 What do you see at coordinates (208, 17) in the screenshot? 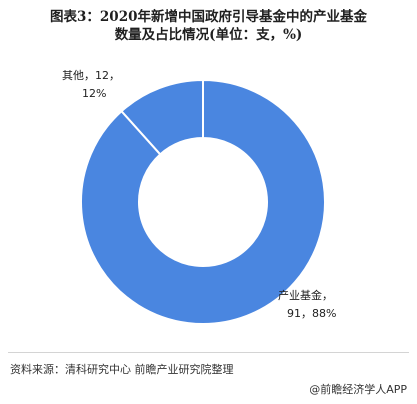
I see `chart-title-line-1: 图表3：2020年新增中国政府引导基金中的产业基金` at bounding box center [208, 17].